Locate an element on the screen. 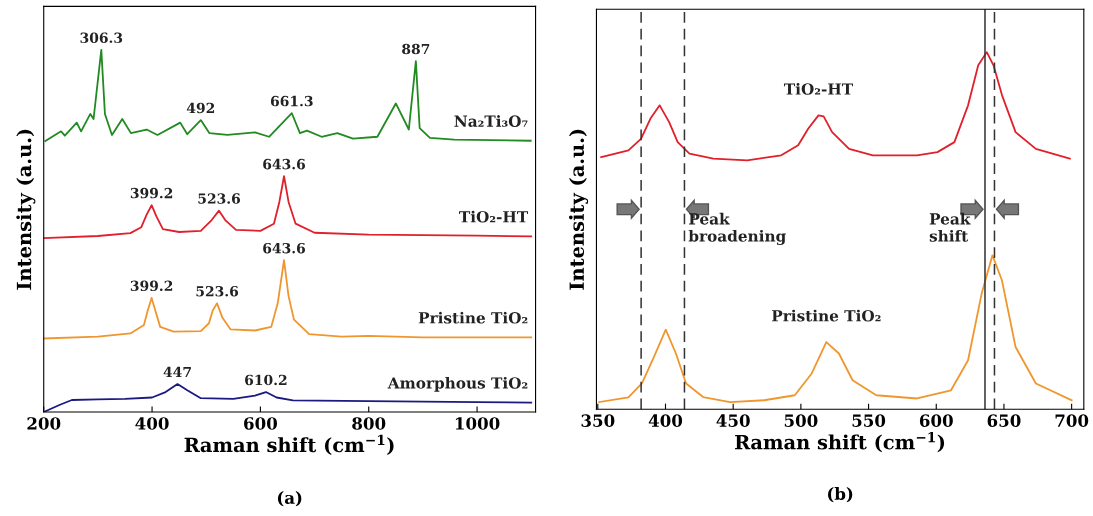  x-tick-label: 550 is located at coordinates (869, 420).